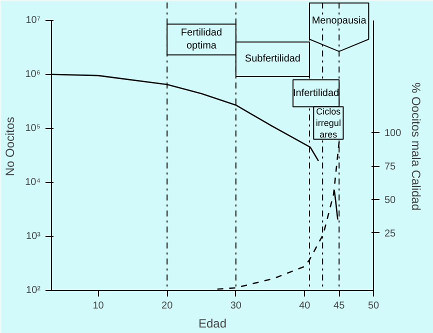 Image resolution: width=433 pixels, height=333 pixels. Describe the element at coordinates (168, 306) in the screenshot. I see `x-tick-label: 20` at that location.